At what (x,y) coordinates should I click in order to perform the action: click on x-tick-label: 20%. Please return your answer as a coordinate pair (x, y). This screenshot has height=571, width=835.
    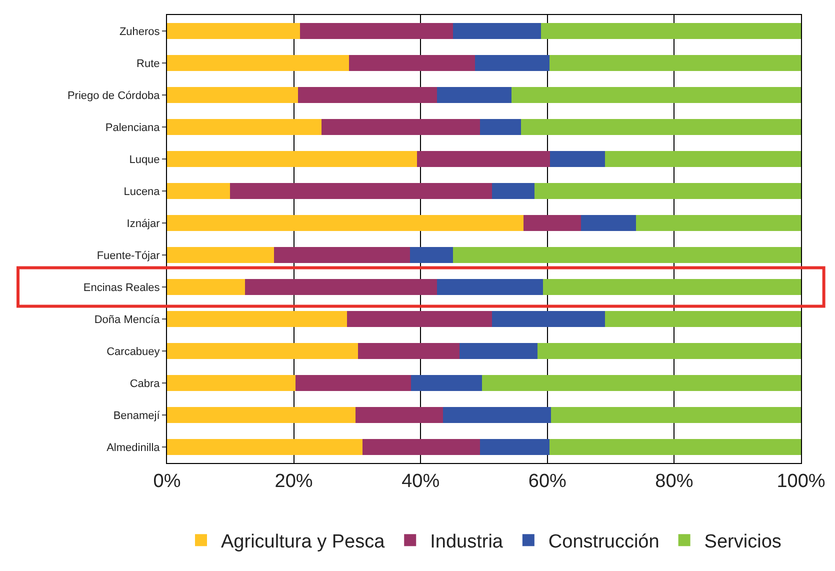
    Looking at the image, I should click on (293, 481).